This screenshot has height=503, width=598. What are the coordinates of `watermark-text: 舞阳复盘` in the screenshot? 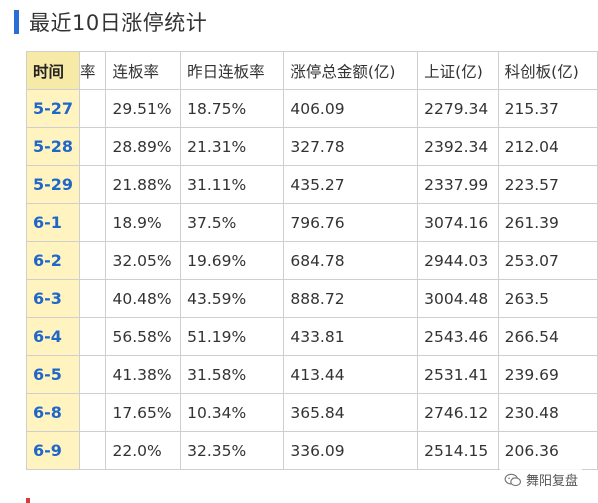 It's located at (552, 481).